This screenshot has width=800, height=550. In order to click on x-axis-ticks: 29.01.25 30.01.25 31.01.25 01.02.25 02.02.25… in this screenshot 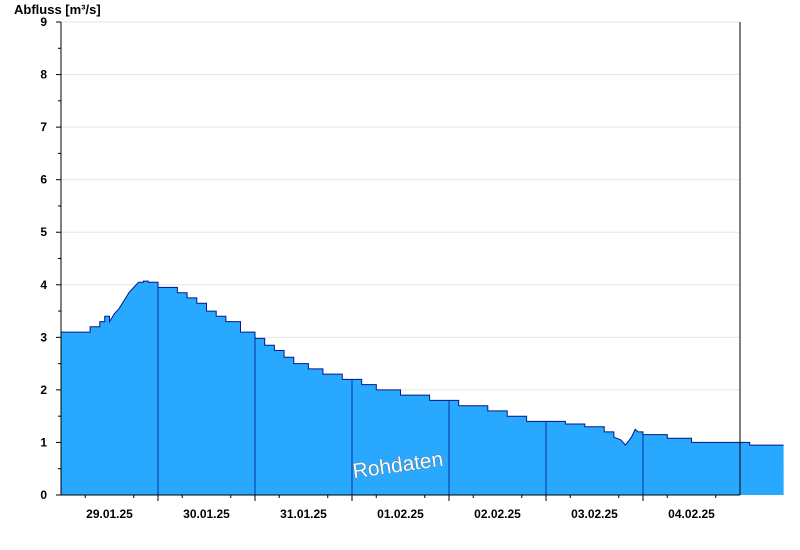, I will do `click(400, 508)`.